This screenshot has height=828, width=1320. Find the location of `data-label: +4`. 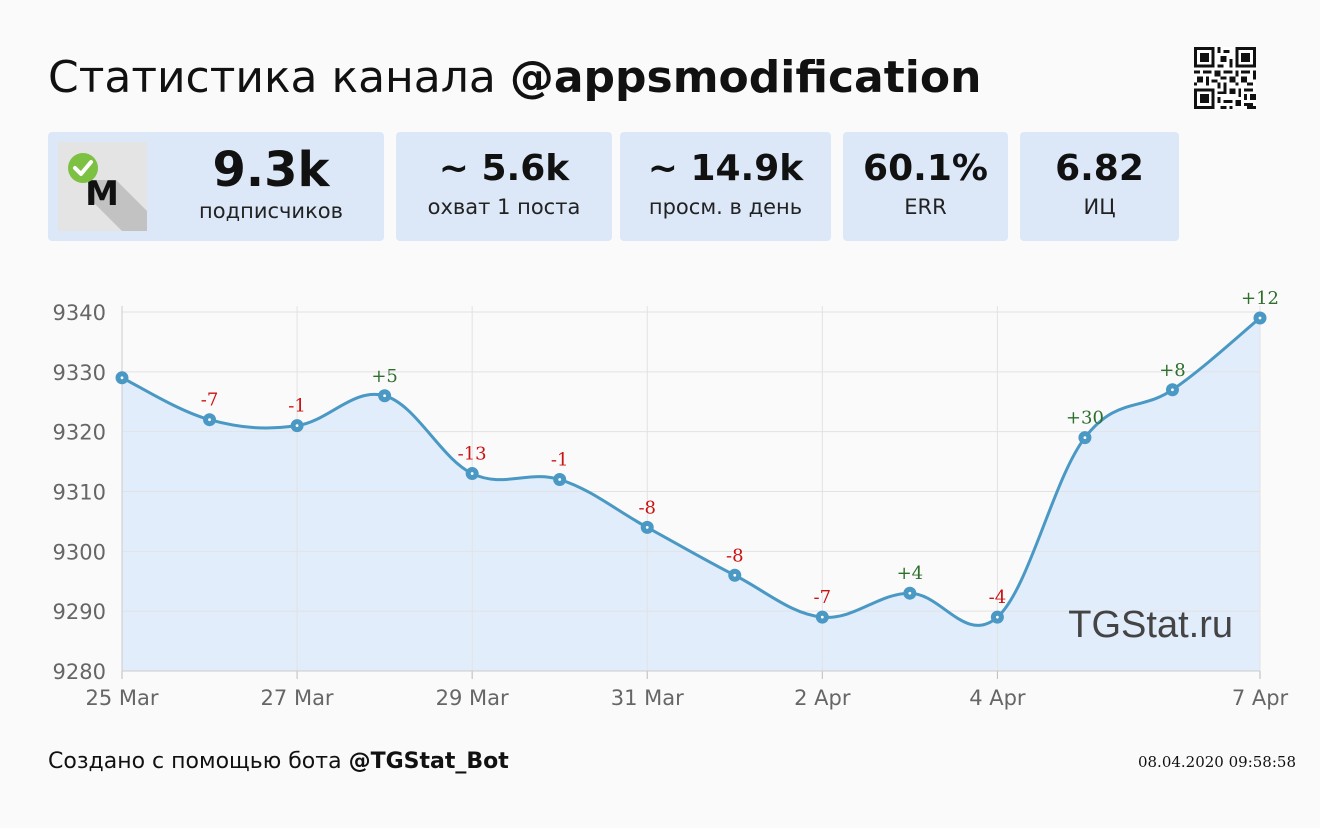

data-label: +4 is located at coordinates (910, 573).